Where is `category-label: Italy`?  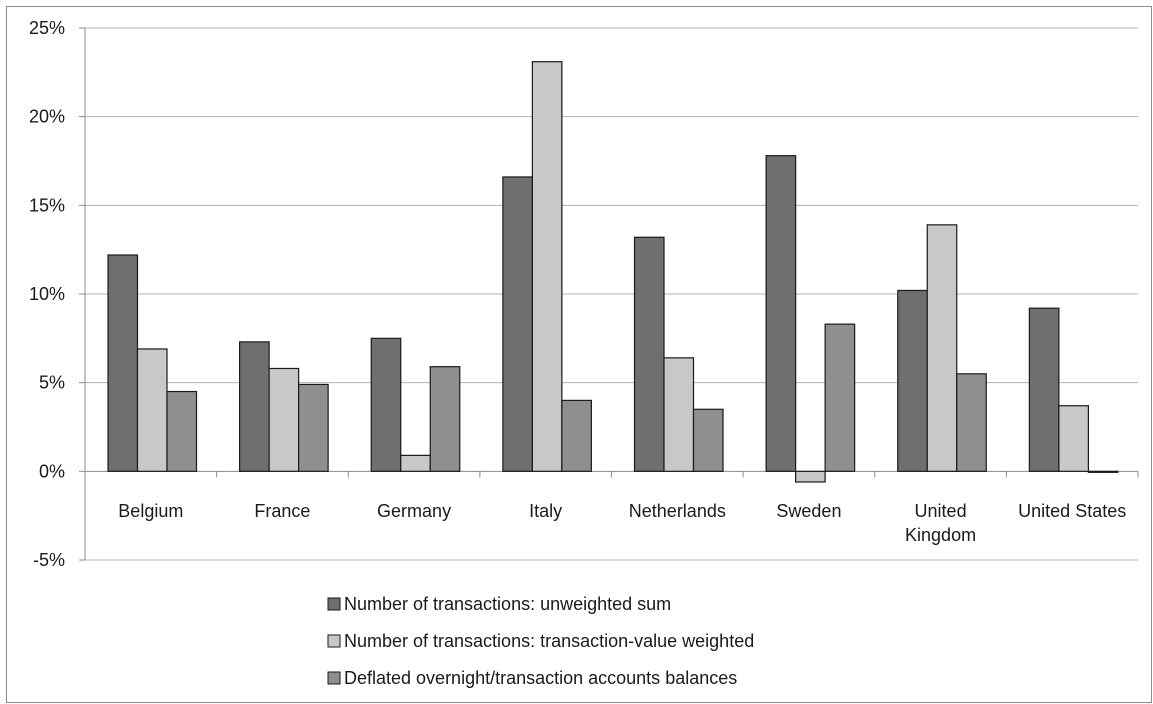
category-label: Italy is located at coordinates (545, 511).